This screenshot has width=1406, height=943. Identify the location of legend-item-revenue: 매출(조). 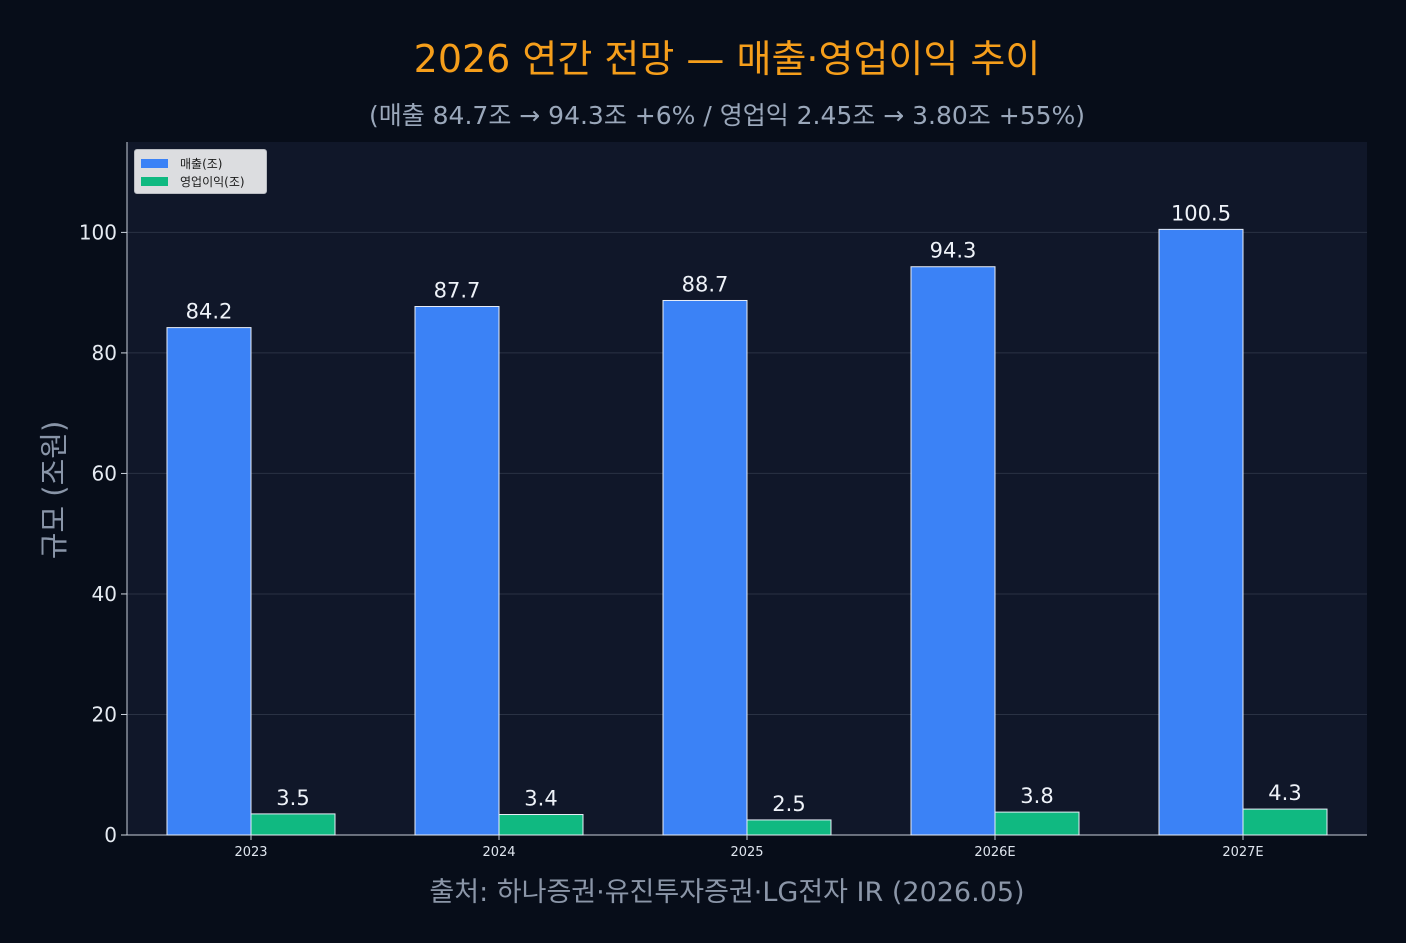
(200, 163).